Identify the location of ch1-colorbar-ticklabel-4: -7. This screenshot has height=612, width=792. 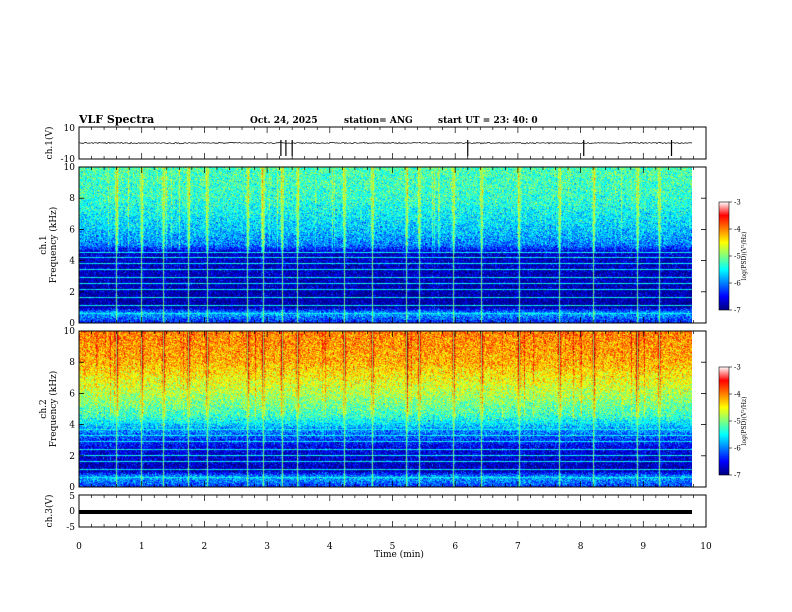
(737, 311).